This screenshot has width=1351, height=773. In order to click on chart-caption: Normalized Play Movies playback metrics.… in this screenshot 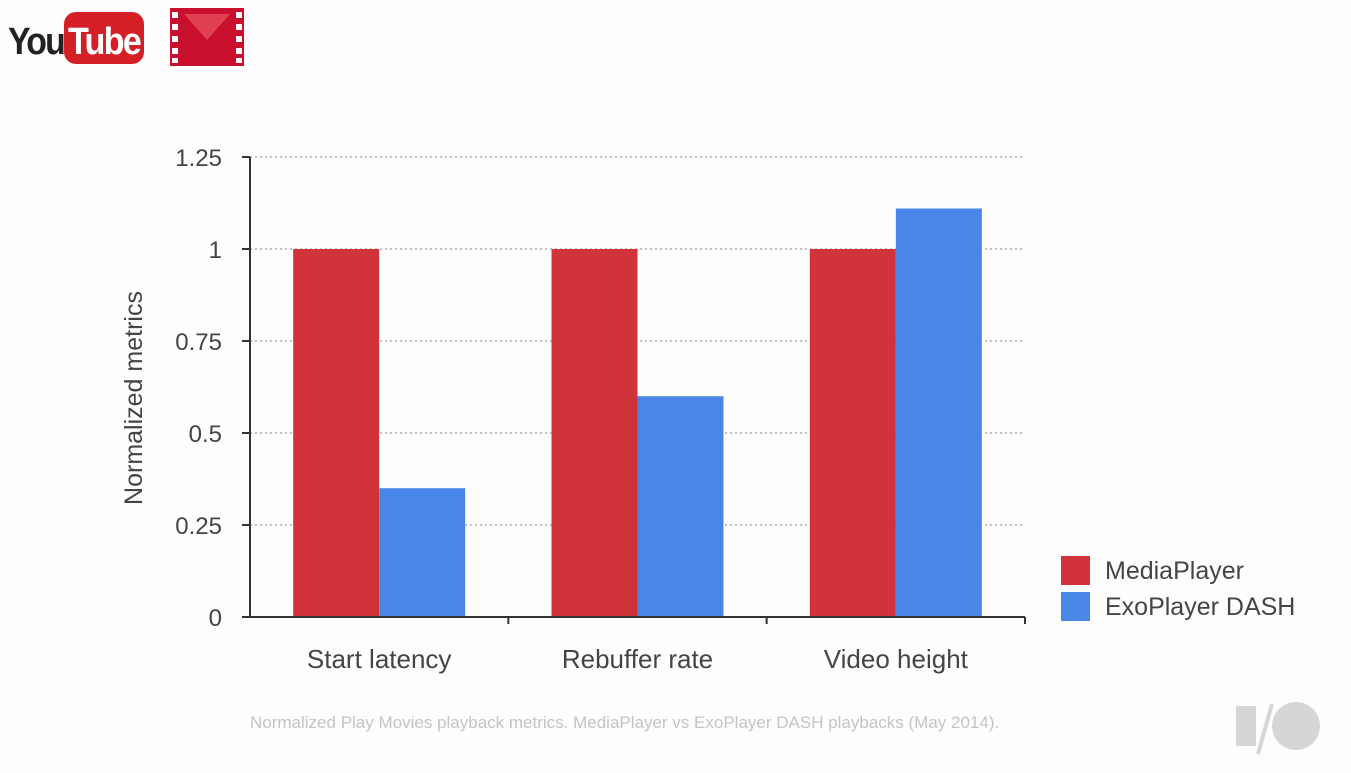, I will do `click(625, 722)`.